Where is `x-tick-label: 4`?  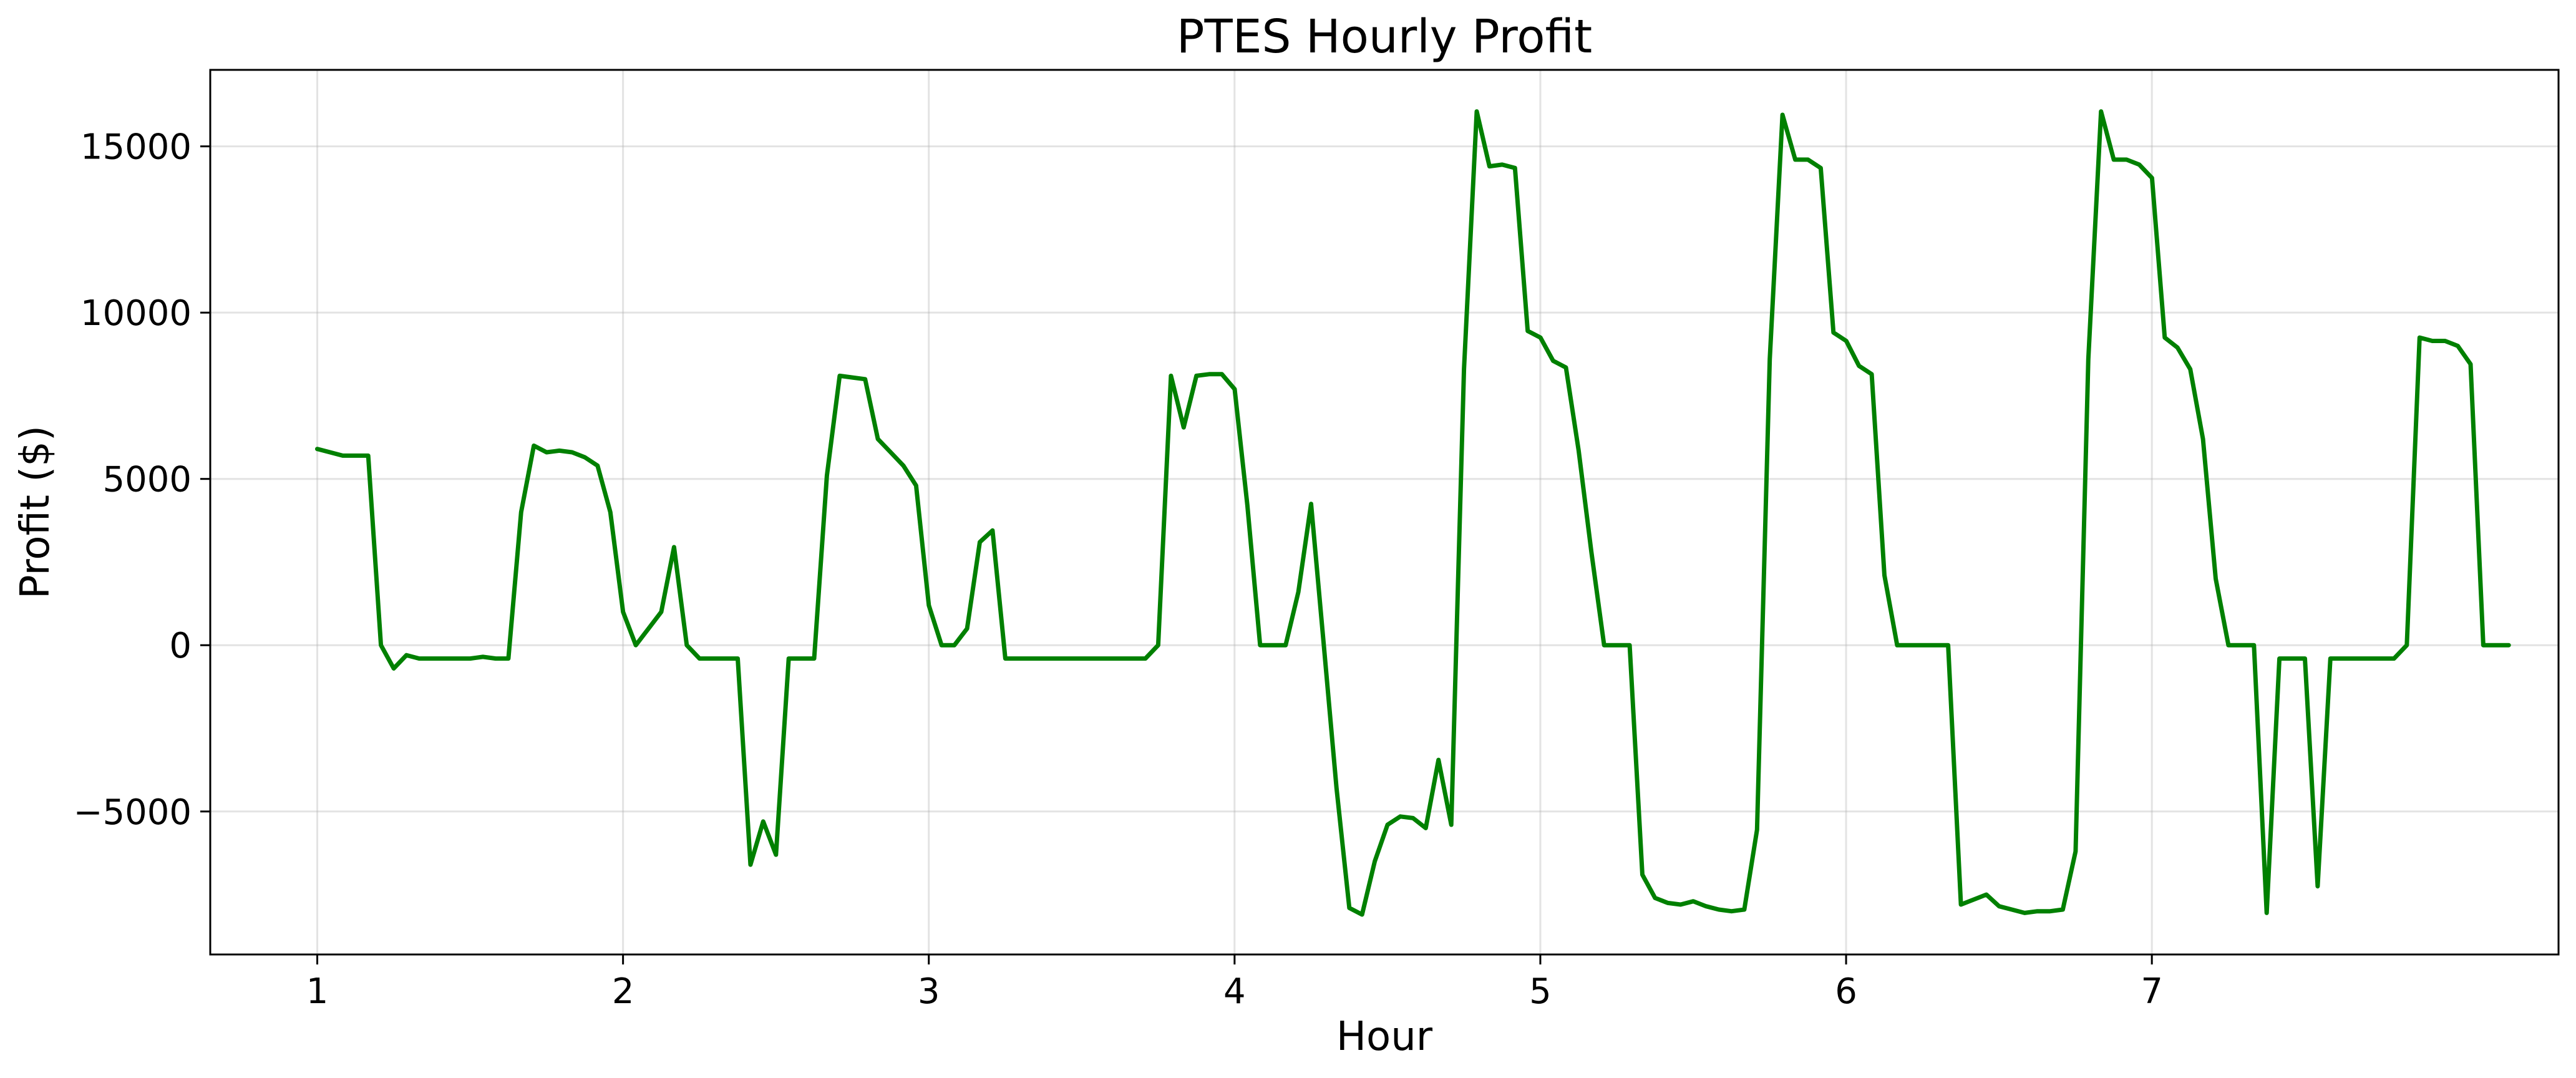 x-tick-label: 4 is located at coordinates (1234, 991).